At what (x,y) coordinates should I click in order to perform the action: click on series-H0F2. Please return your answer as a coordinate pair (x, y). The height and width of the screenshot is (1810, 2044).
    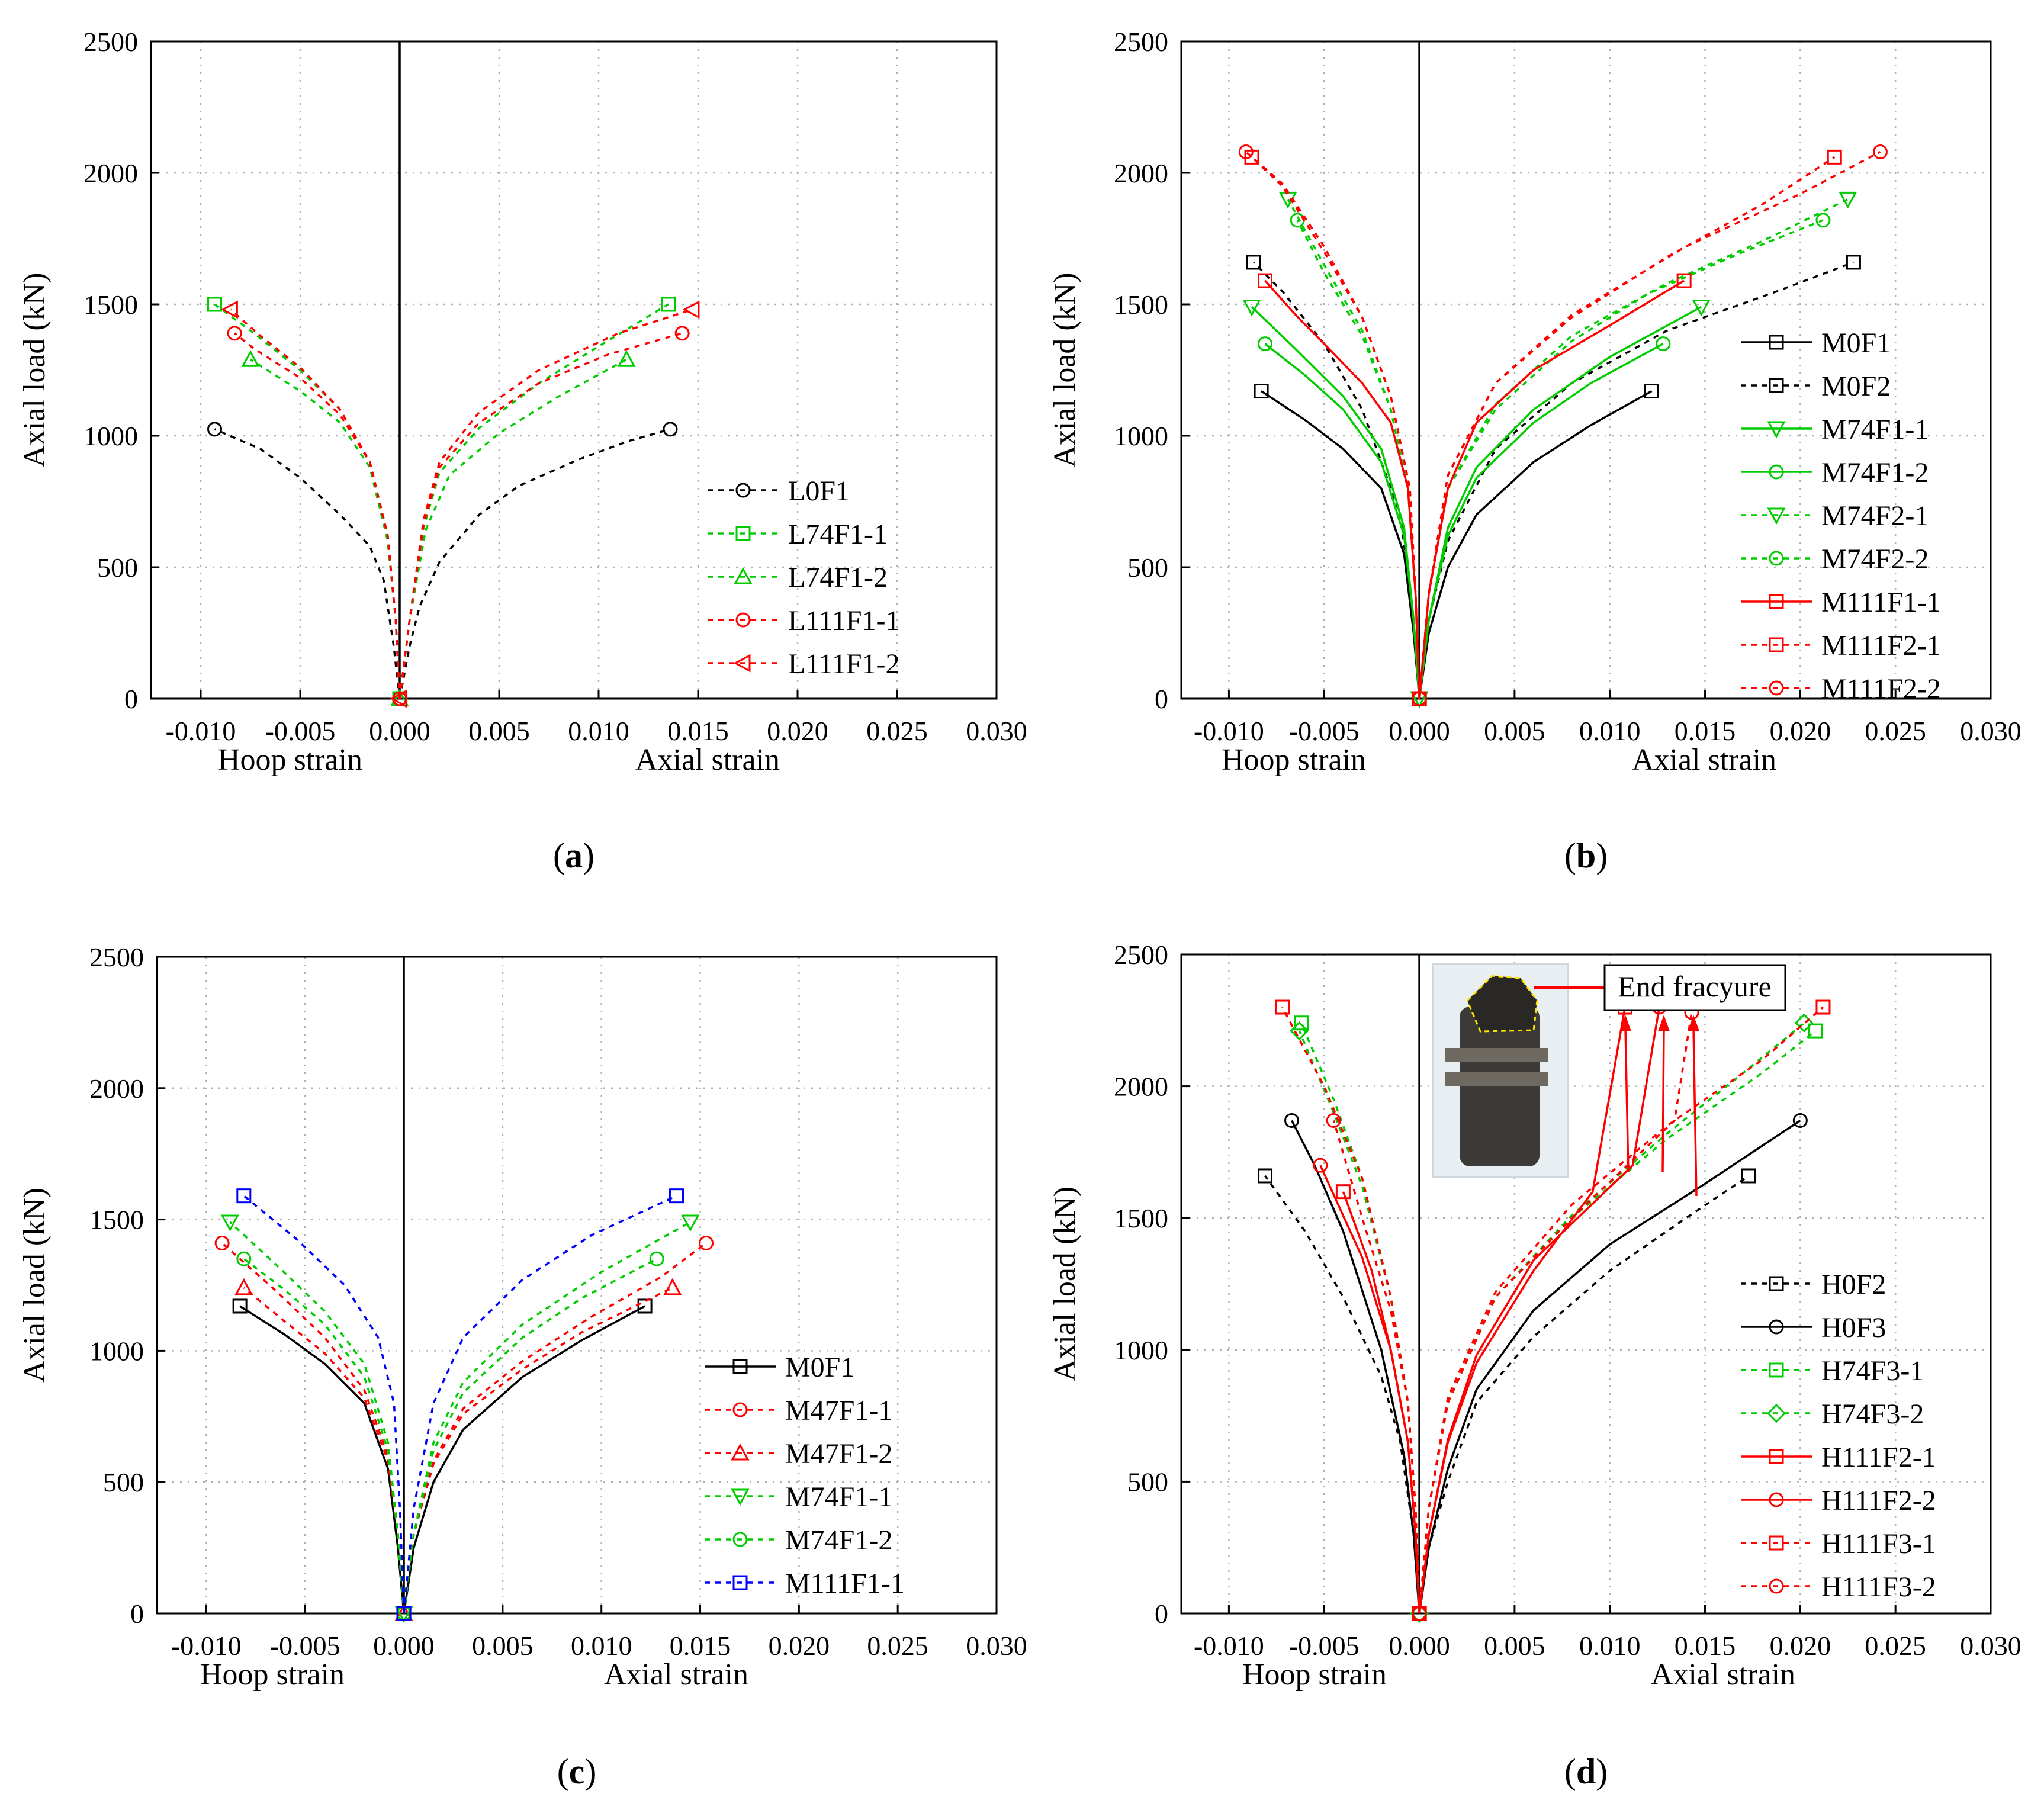
    Looking at the image, I should click on (1507, 1394).